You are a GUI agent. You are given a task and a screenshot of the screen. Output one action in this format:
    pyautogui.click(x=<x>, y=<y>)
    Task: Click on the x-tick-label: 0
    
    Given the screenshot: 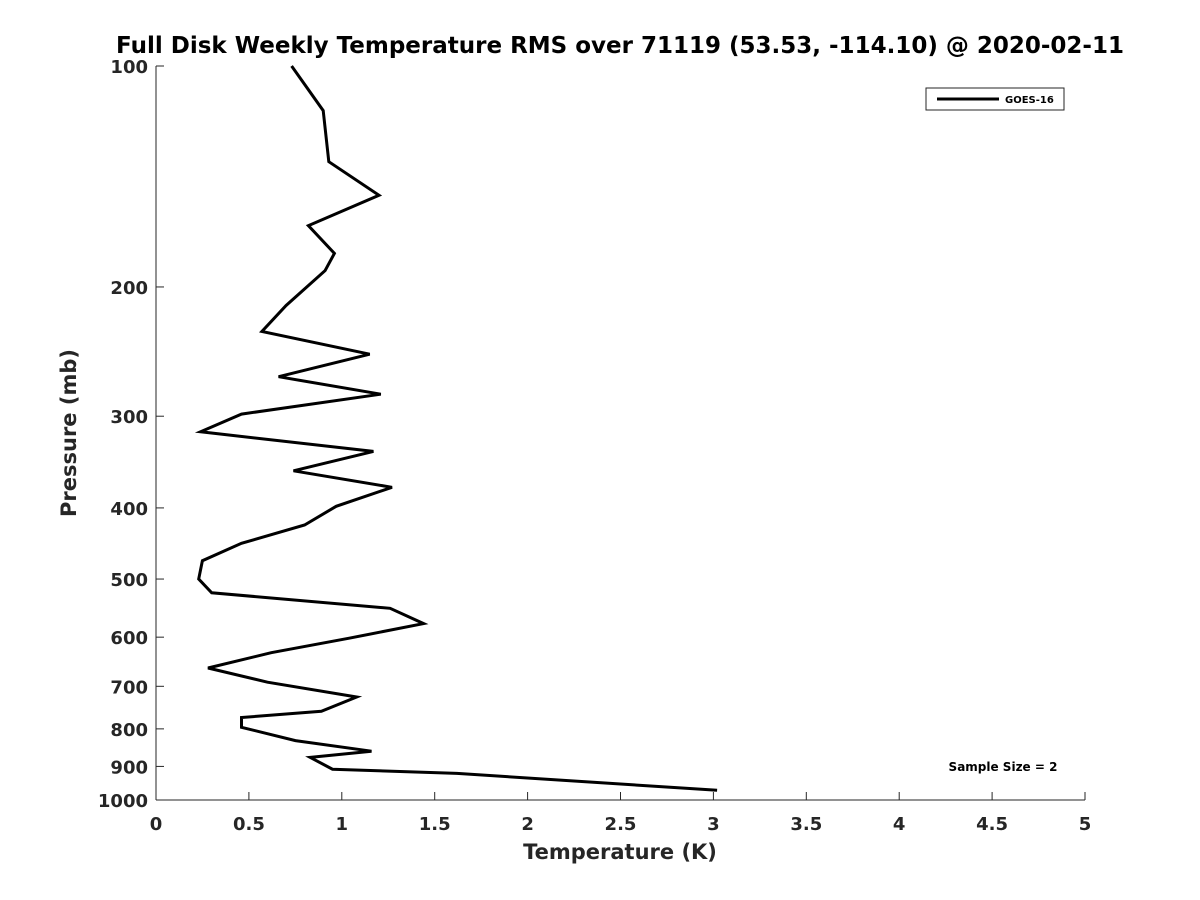 What is the action you would take?
    pyautogui.click(x=156, y=824)
    